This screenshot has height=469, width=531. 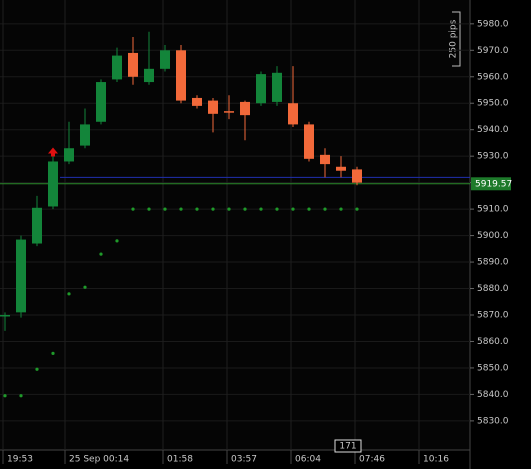 What do you see at coordinates (99, 460) in the screenshot?
I see `x-tick-label: 25 Sep 00:14` at bounding box center [99, 460].